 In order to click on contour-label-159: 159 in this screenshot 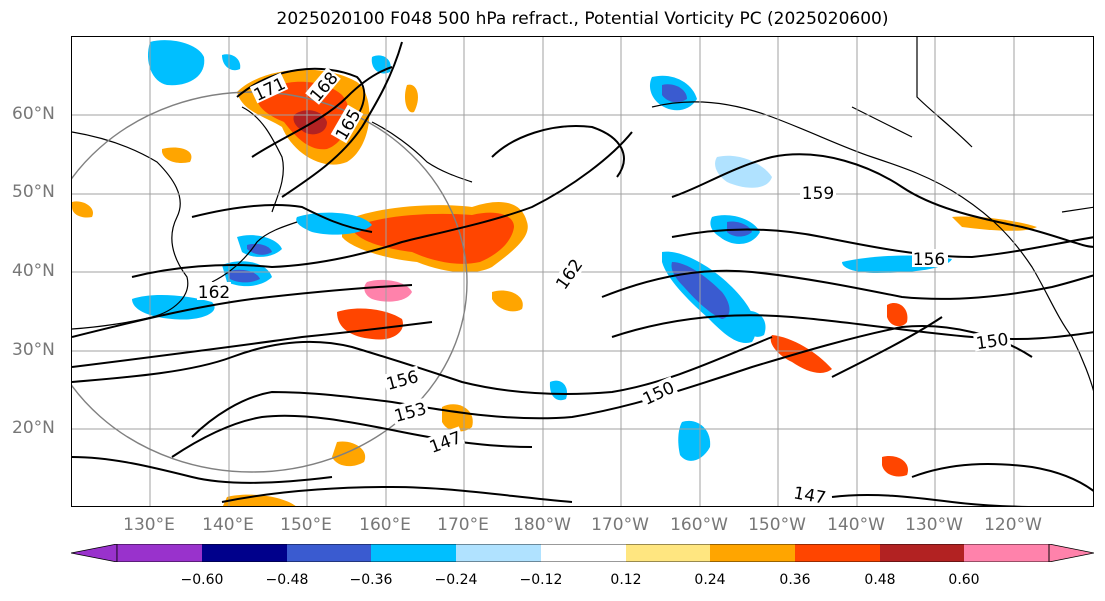, I will do `click(818, 194)`.